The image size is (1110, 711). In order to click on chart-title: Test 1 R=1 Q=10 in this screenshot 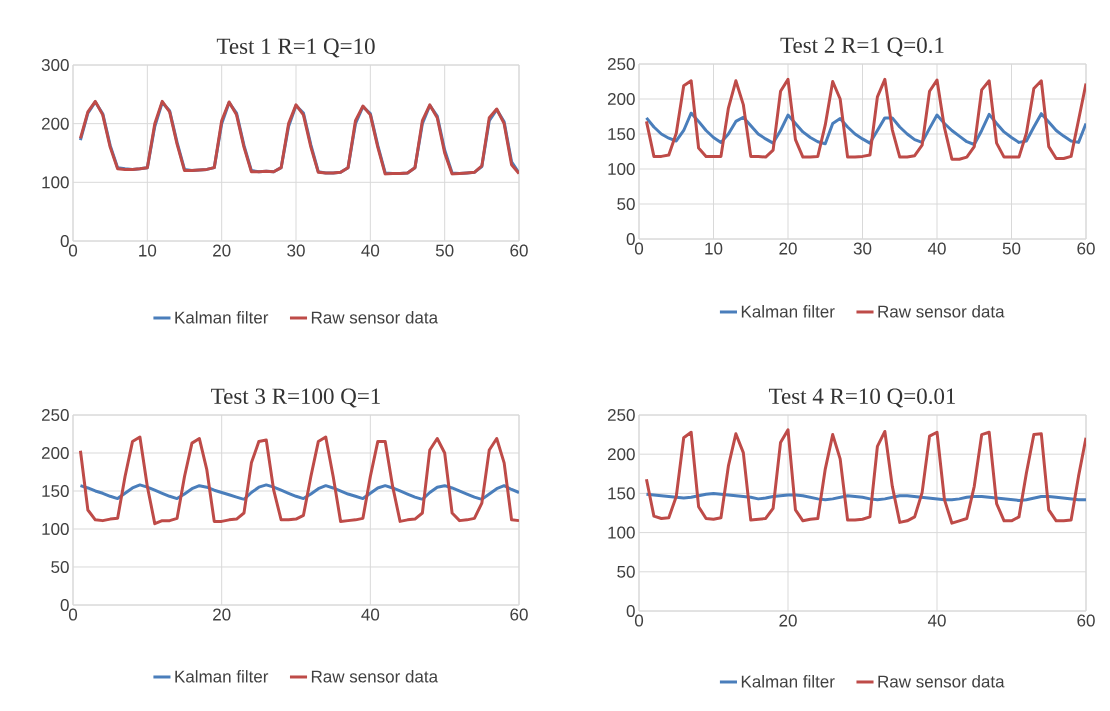, I will do `click(295, 48)`.